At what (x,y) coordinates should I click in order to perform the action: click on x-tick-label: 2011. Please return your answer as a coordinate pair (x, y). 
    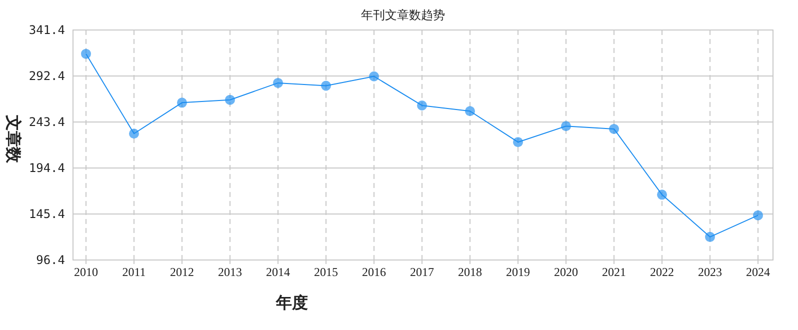
    Looking at the image, I should click on (134, 272).